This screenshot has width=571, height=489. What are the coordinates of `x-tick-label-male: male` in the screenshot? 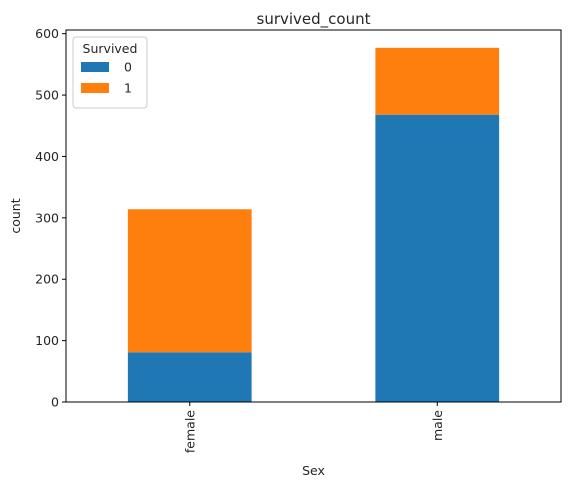 It's located at (437, 425).